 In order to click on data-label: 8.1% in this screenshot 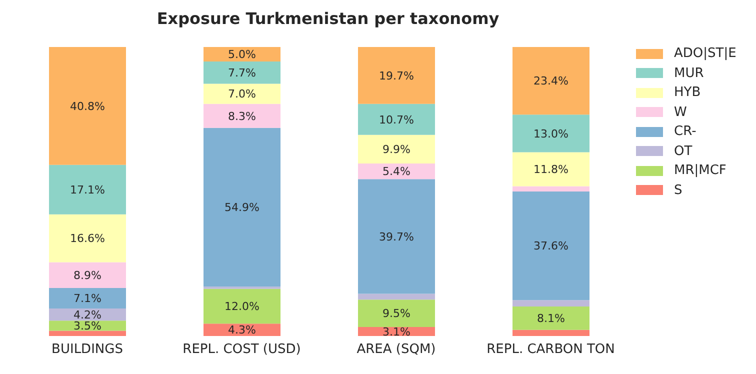, I will do `click(551, 319)`.